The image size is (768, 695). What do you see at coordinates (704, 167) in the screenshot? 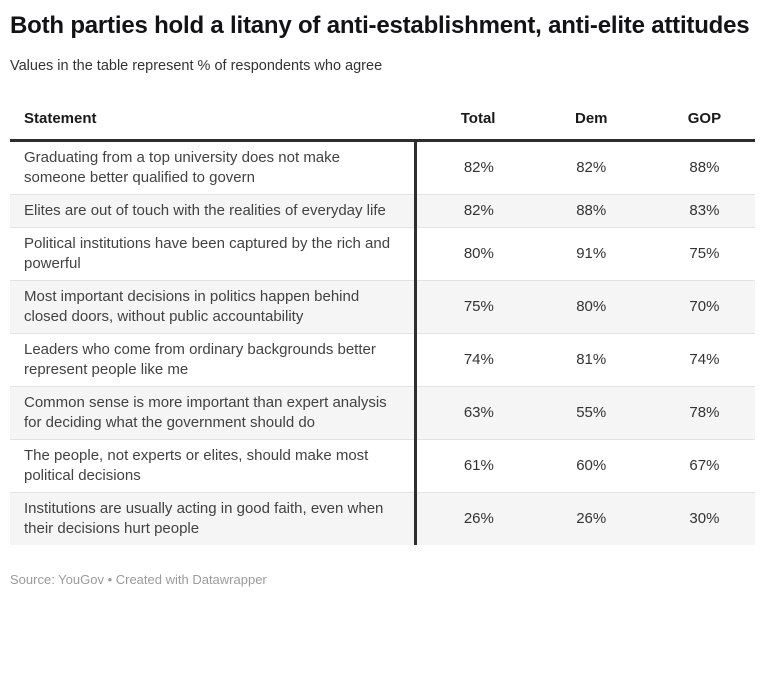
I see `gop-value-cell: 88%` at bounding box center [704, 167].